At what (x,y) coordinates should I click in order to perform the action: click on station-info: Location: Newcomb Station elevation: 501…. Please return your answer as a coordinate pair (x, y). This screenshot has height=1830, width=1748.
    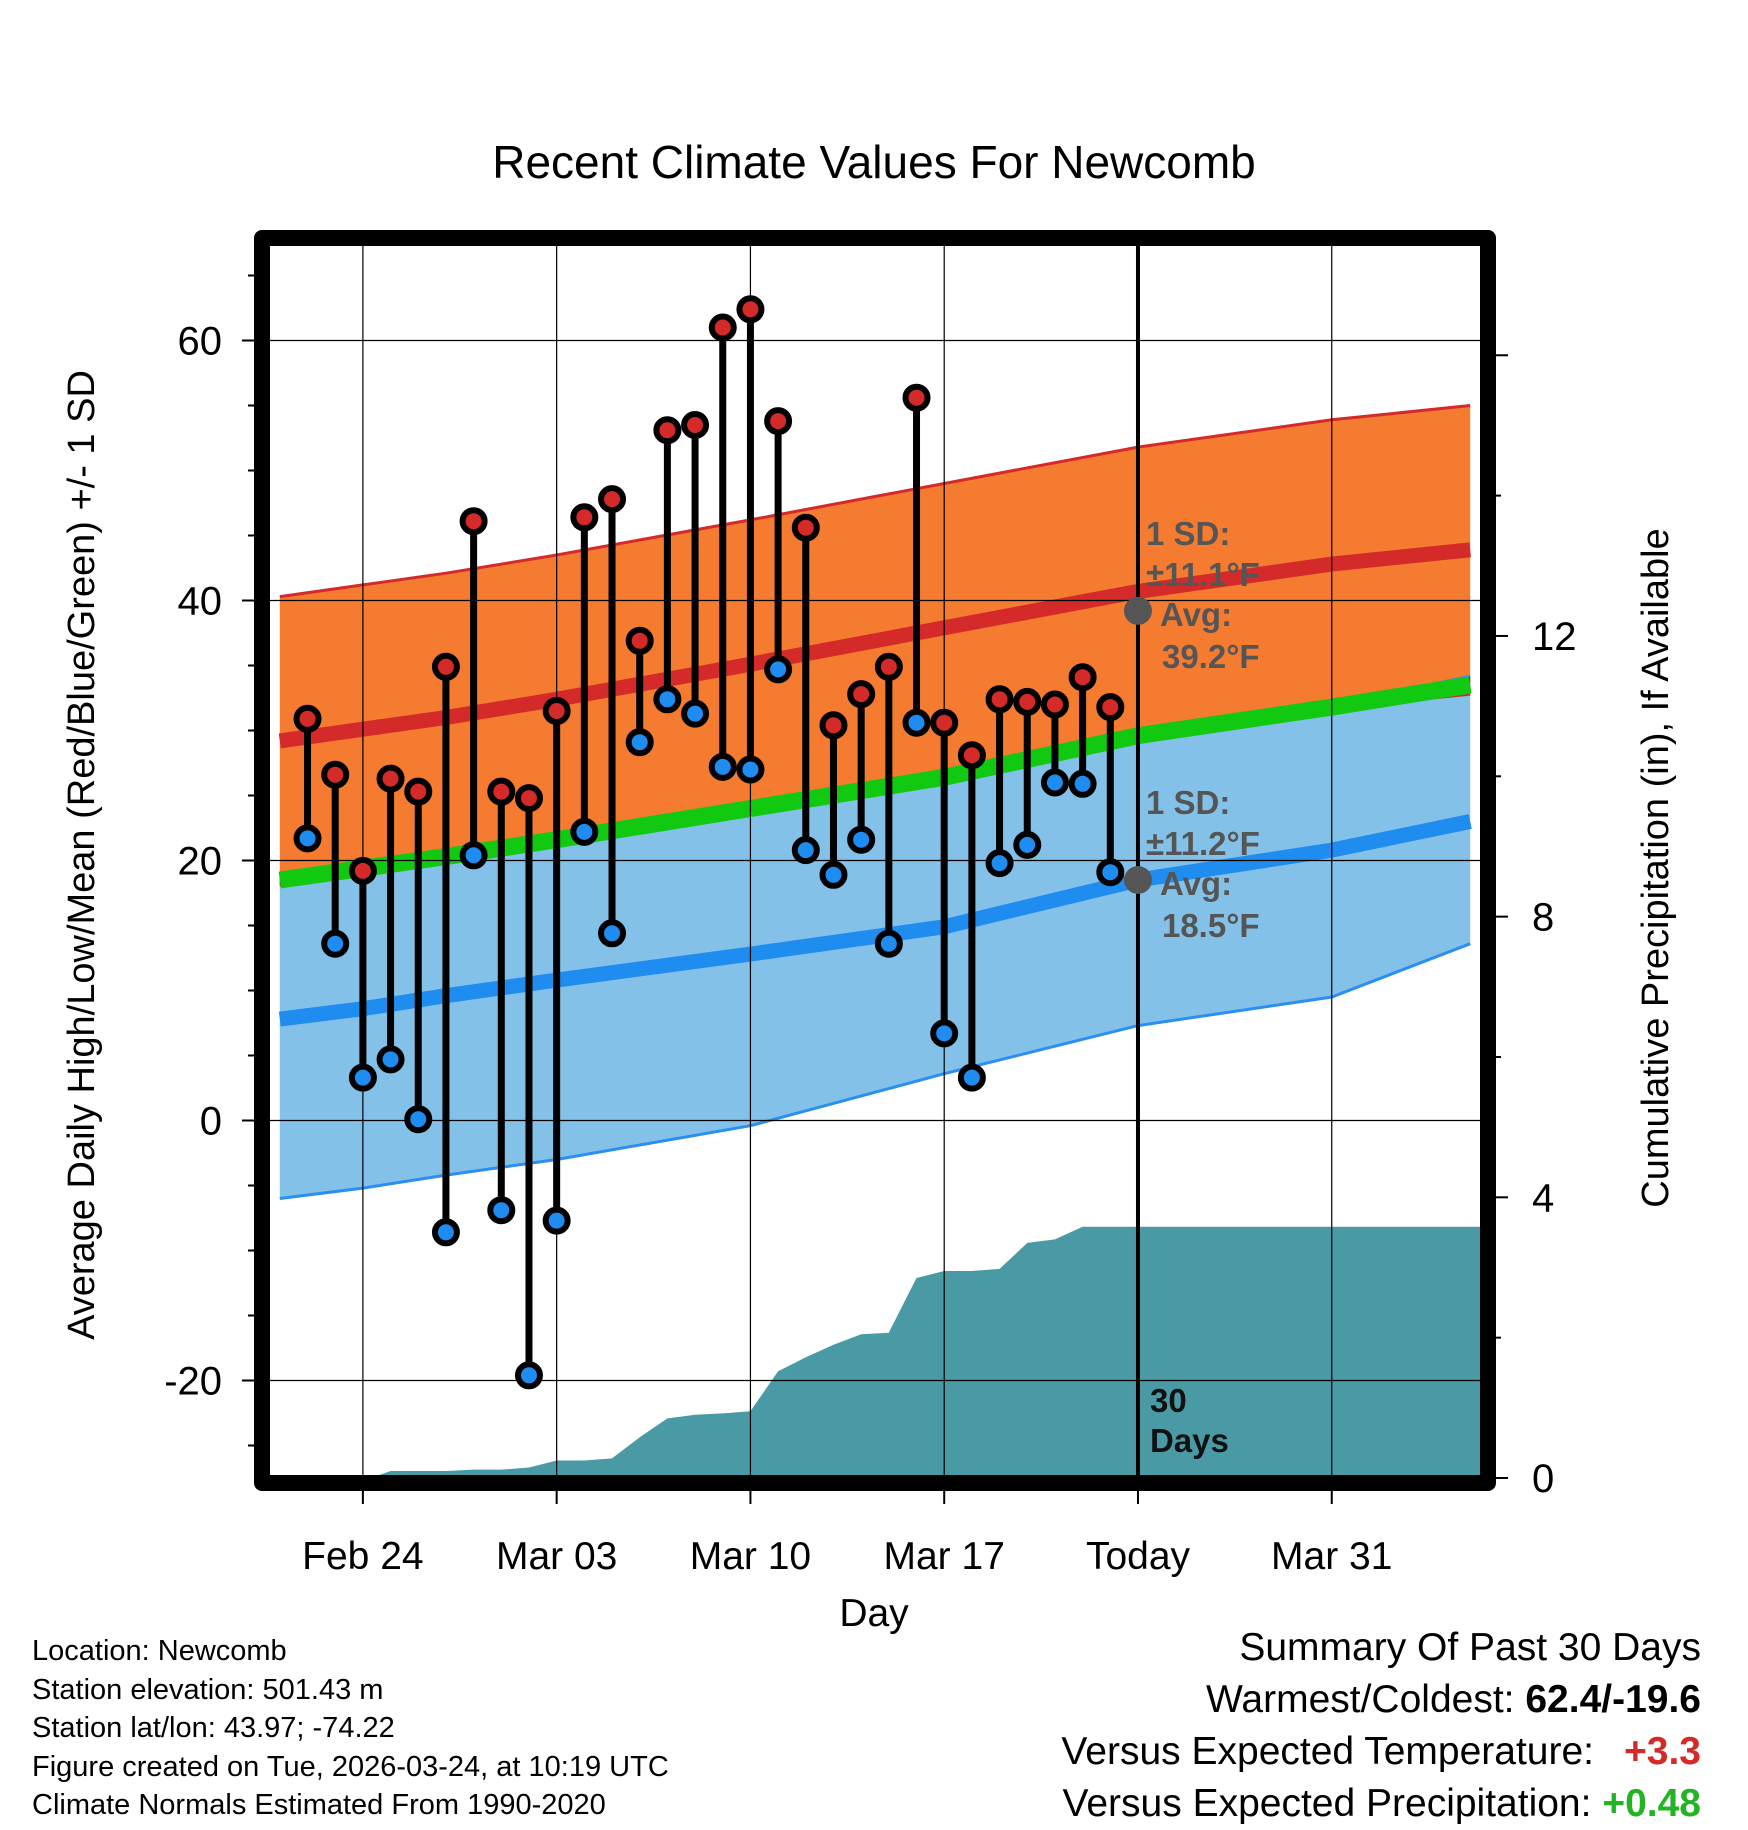
    Looking at the image, I should click on (350, 1728).